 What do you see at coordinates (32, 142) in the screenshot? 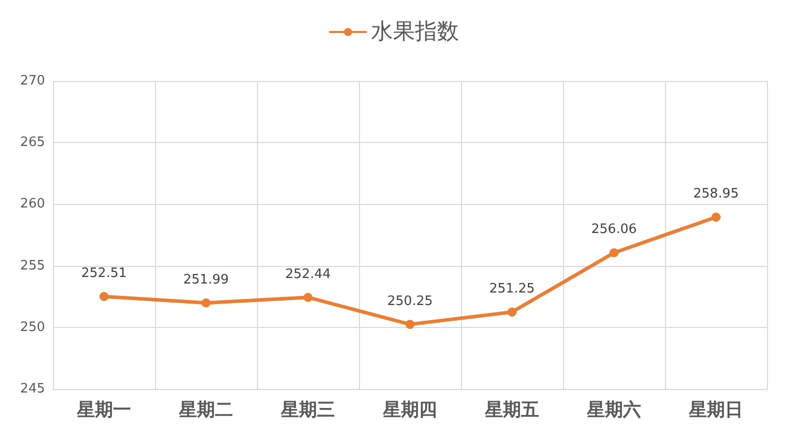
I see `y-tick-label: 265` at bounding box center [32, 142].